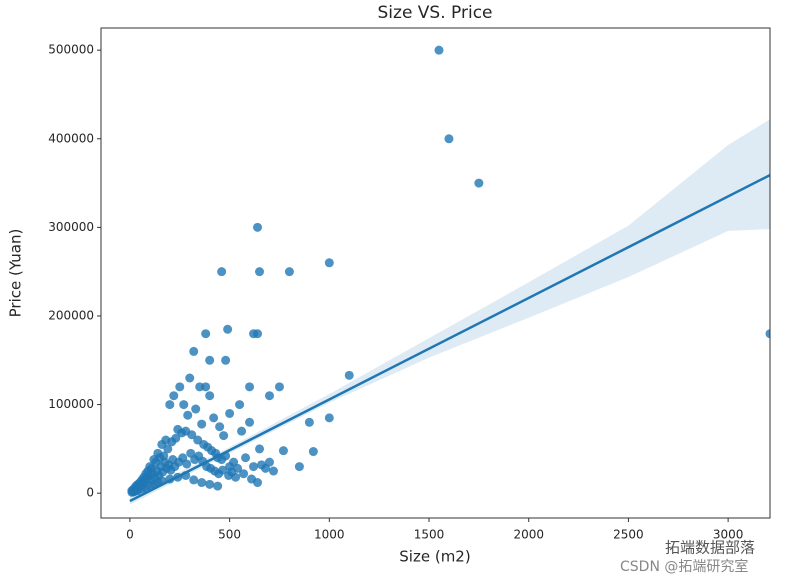  I want to click on x-tick-label: 2500, so click(628, 535).